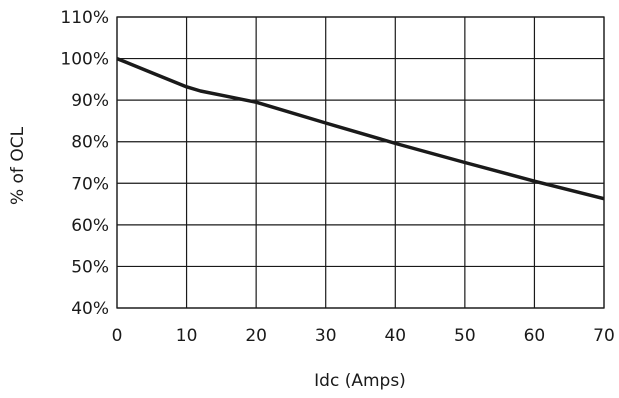 The height and width of the screenshot is (398, 619). I want to click on y-axis-label: % of OCL, so click(18, 165).